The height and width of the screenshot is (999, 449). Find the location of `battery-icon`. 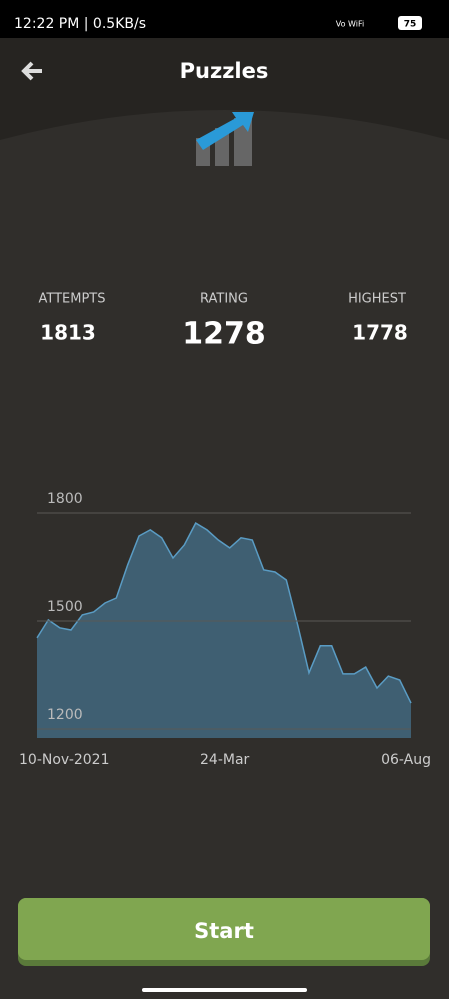

battery-icon is located at coordinates (410, 23).